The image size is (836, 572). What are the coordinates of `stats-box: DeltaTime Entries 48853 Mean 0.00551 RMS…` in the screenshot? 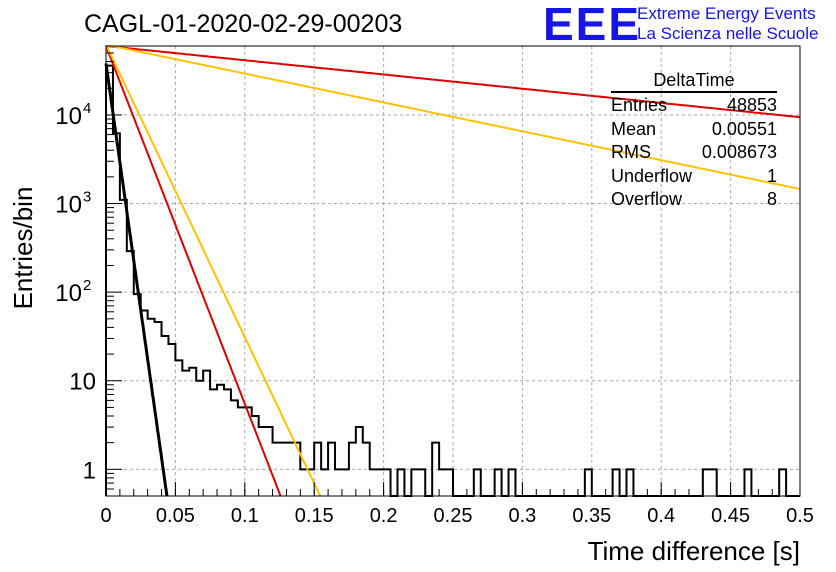 It's located at (694, 140).